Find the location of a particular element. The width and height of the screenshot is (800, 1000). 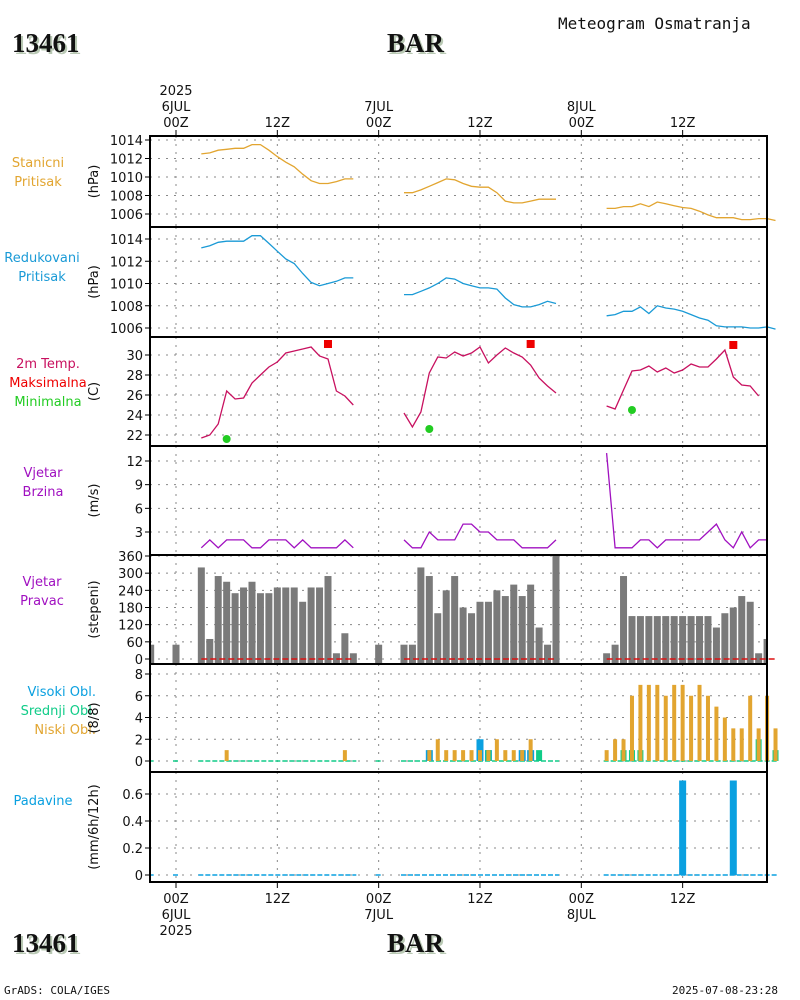

top-axis-label: 6JUL is located at coordinates (177, 107).